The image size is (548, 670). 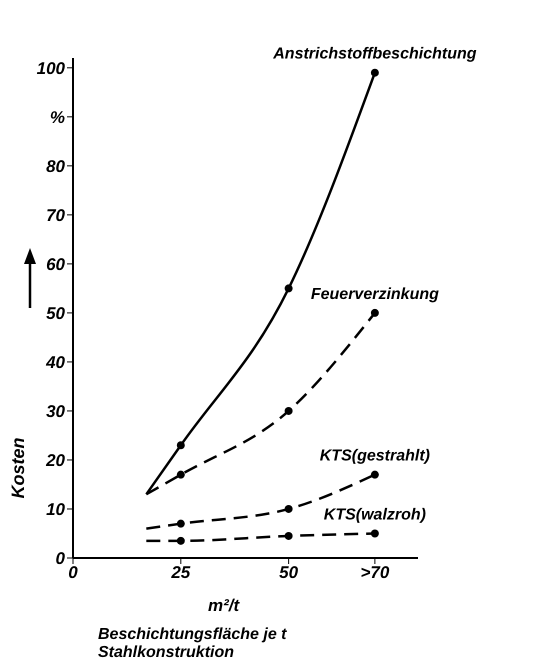 I want to click on x-tick-label: >70, so click(x=375, y=572).